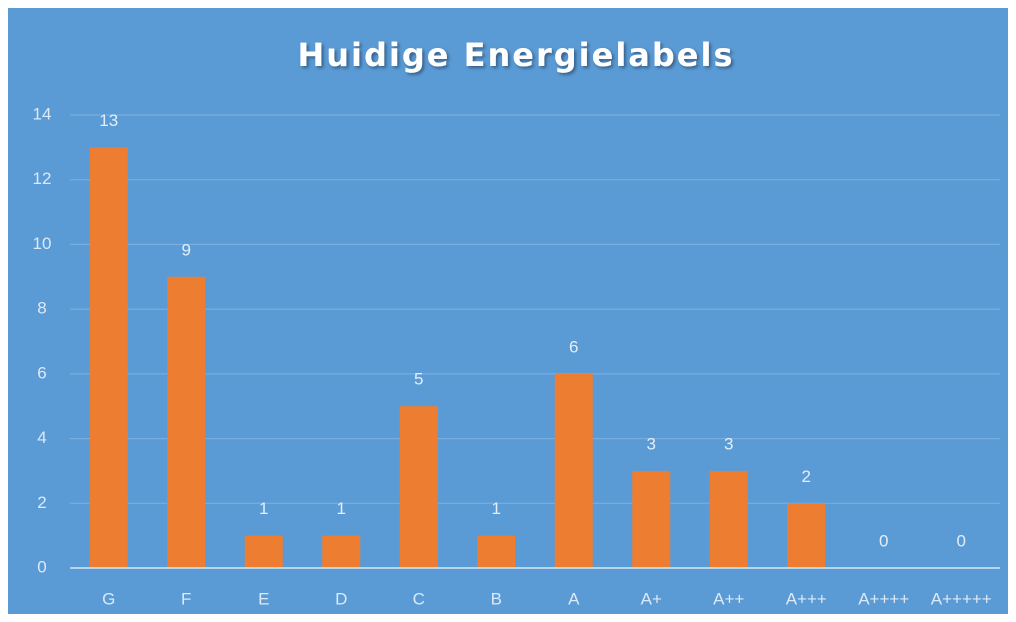  Describe the element at coordinates (418, 379) in the screenshot. I see `data-label: 5` at that location.